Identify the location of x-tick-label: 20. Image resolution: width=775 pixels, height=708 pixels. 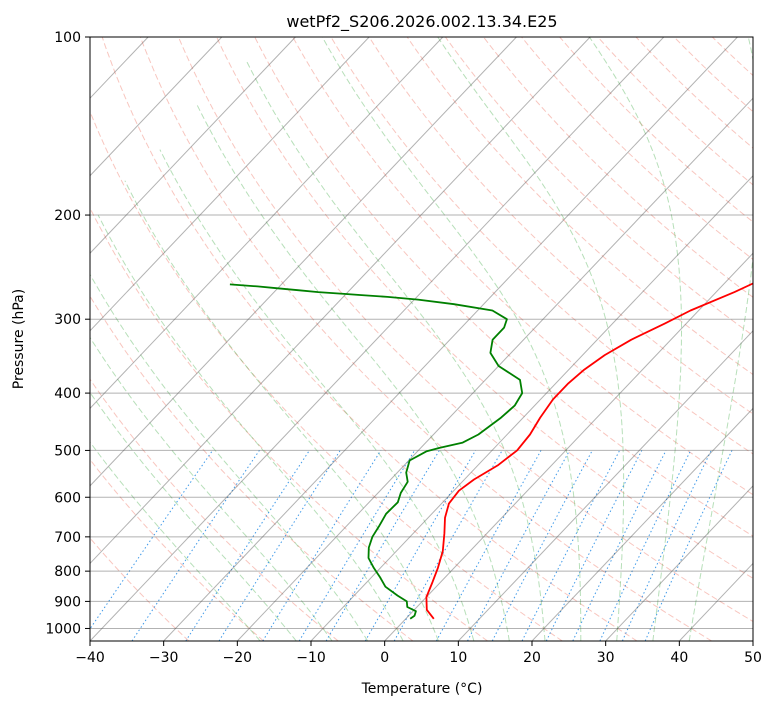
(532, 658).